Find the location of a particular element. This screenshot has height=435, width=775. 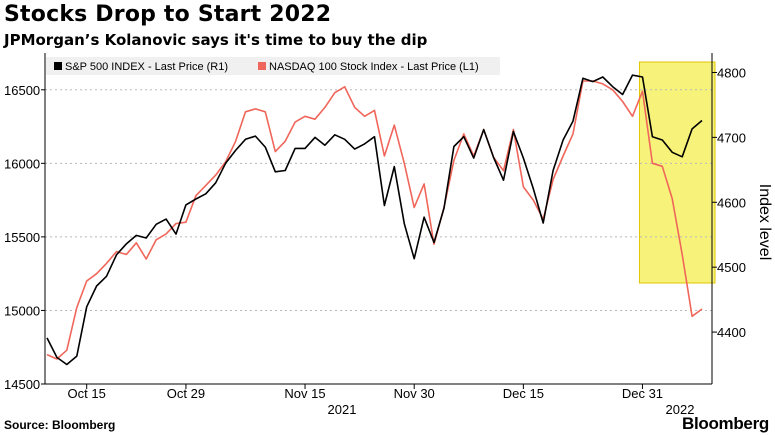

right-tick-label: 4600 is located at coordinates (731, 202).